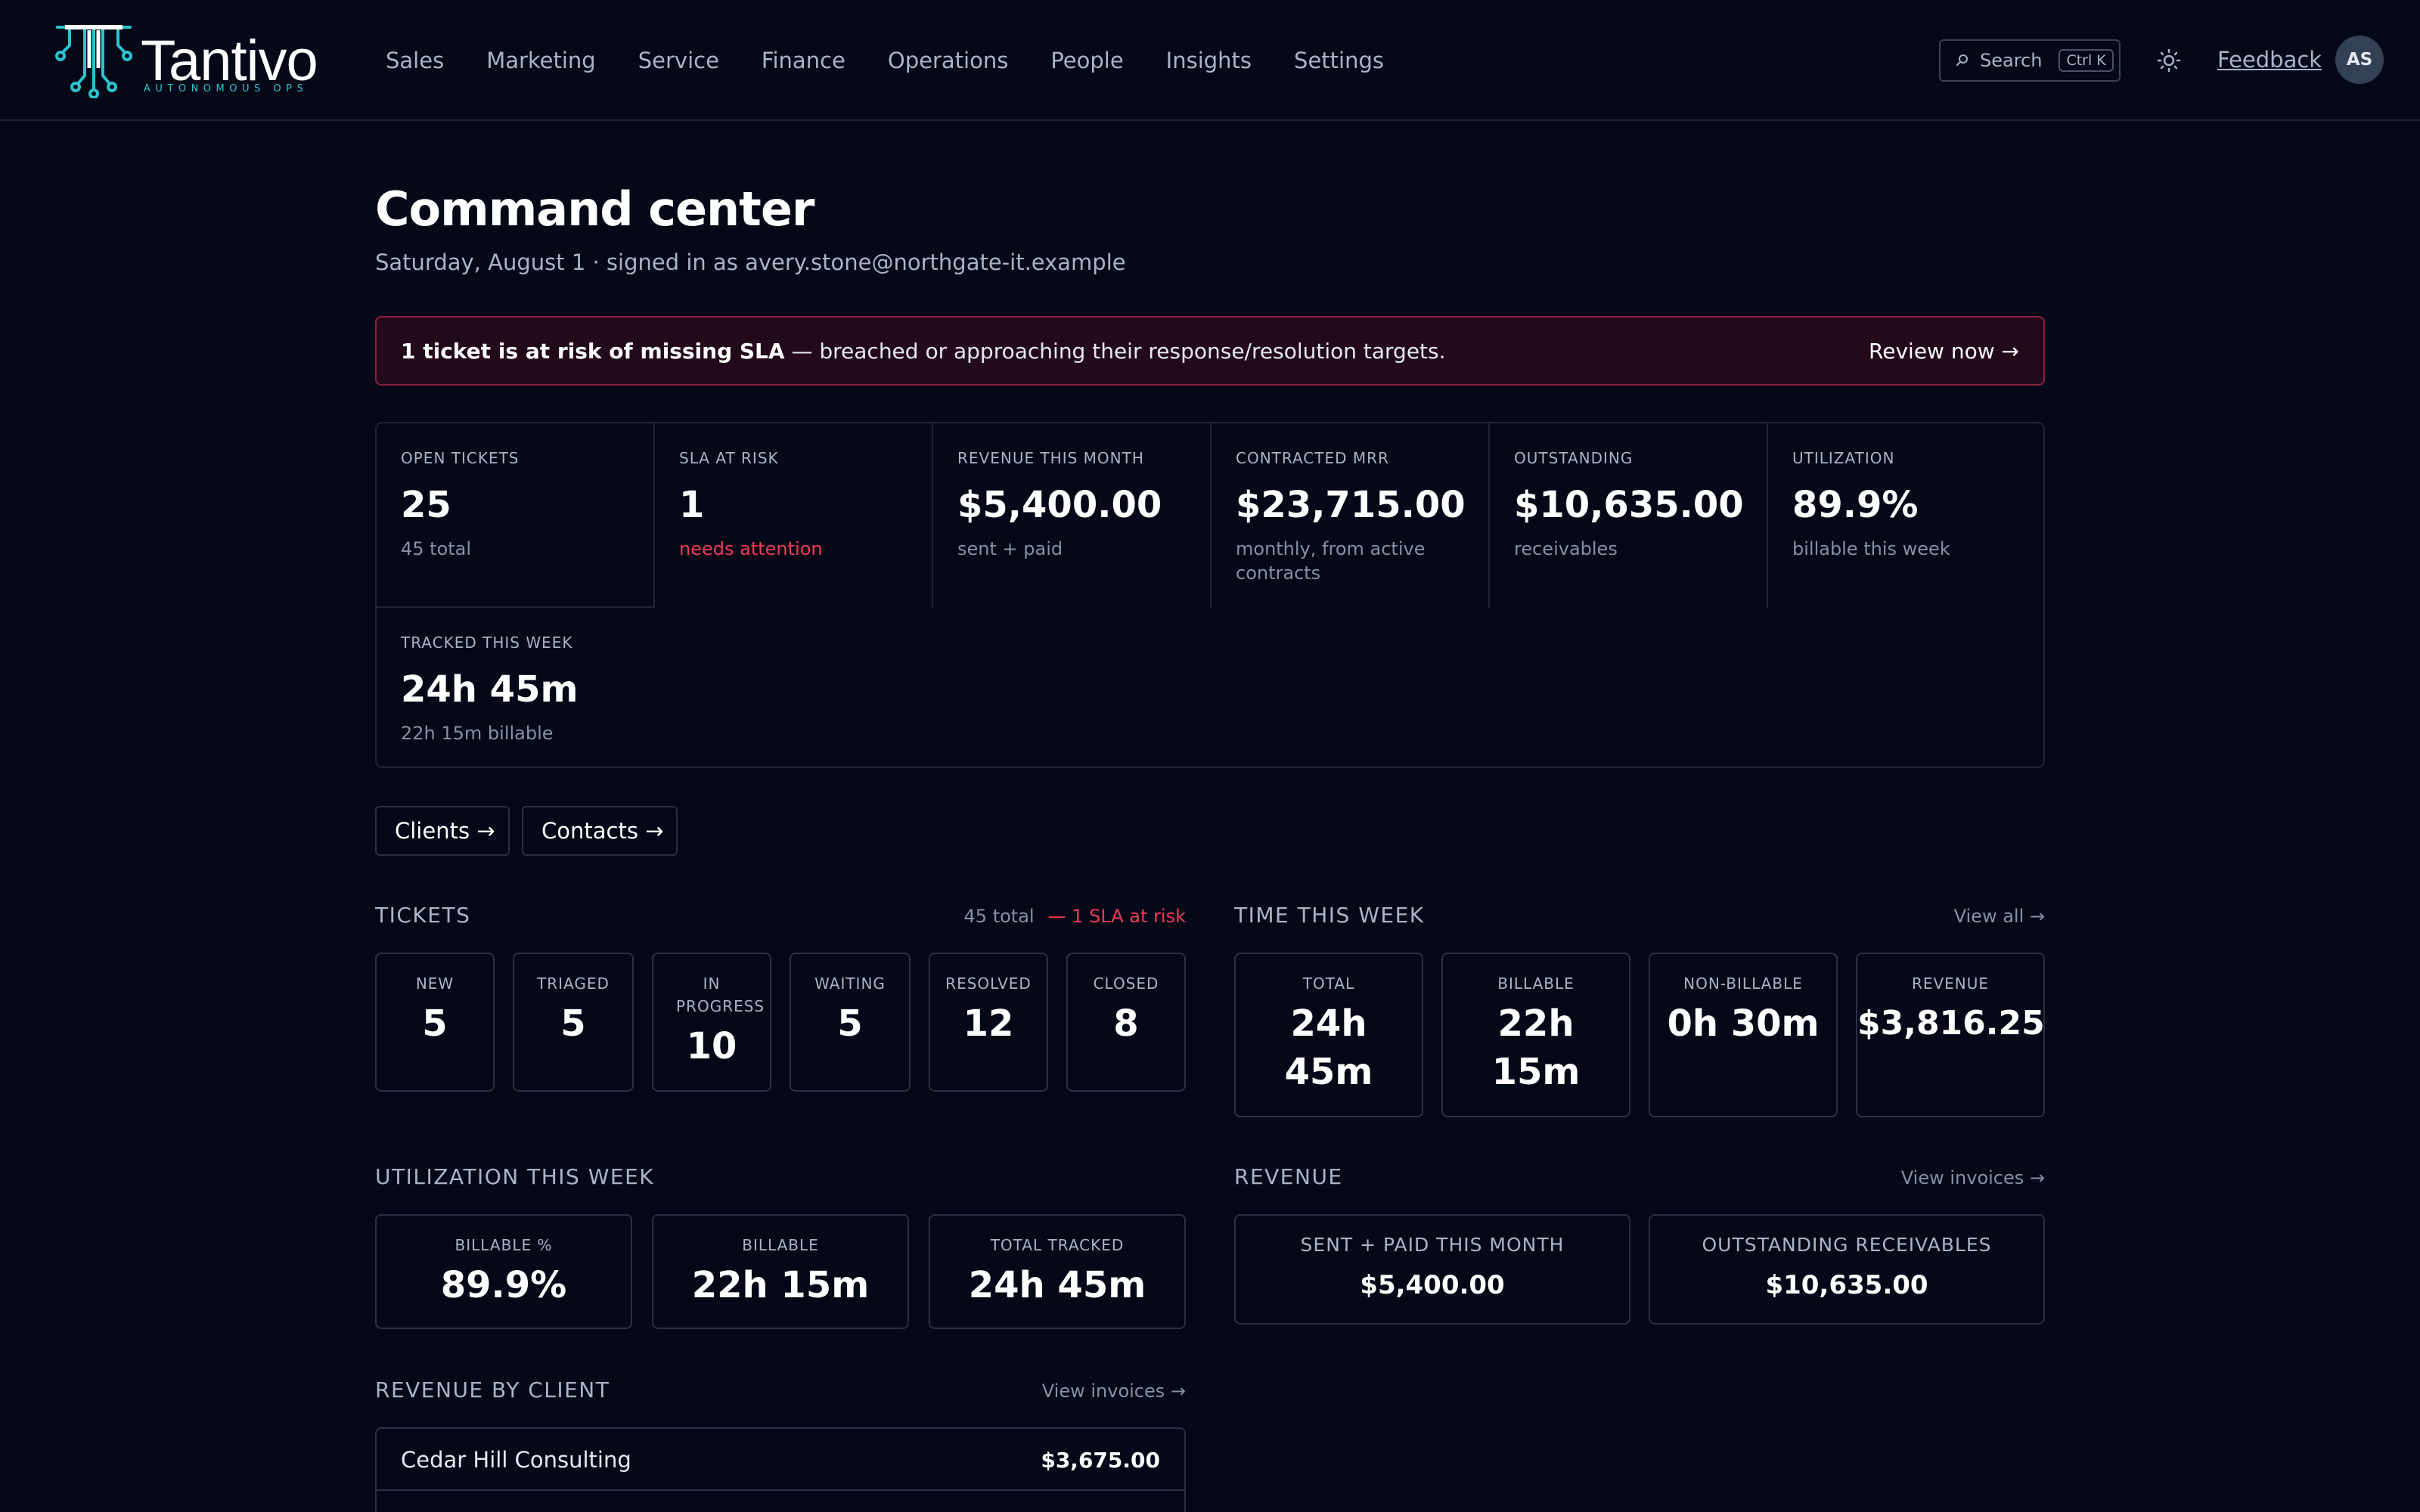 This screenshot has width=2420, height=1512. Describe the element at coordinates (1951, 1024) in the screenshot. I see `card-value: $3,816.25` at that location.